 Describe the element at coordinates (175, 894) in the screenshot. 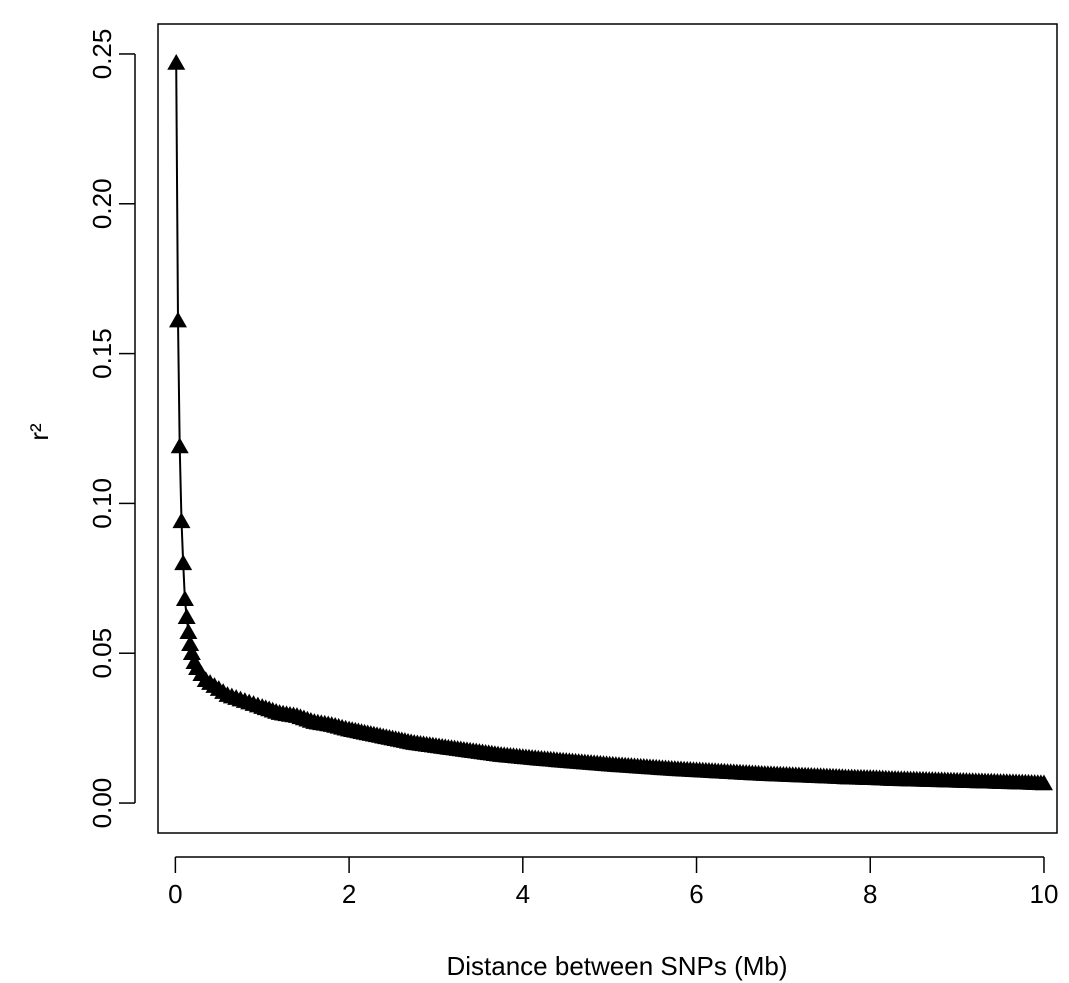

I see `x-tick-label: 0` at that location.